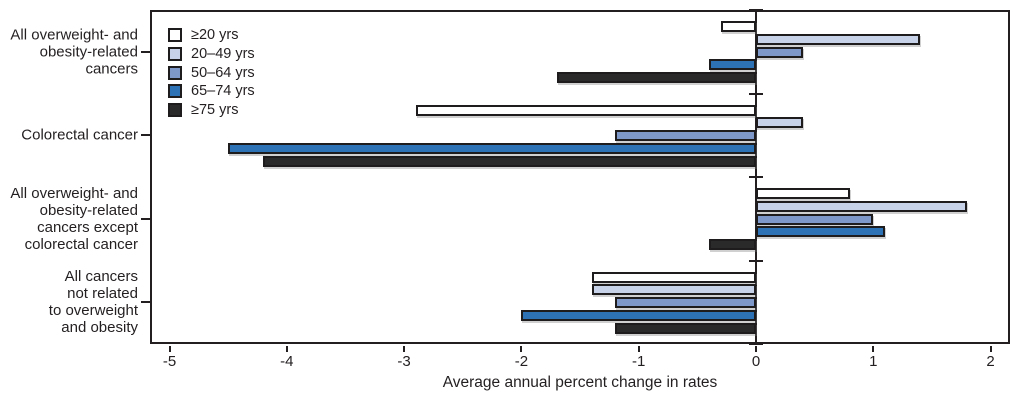 The height and width of the screenshot is (403, 1020). What do you see at coordinates (509, 161) in the screenshot?
I see `bar-≥75-yrs-group2` at bounding box center [509, 161].